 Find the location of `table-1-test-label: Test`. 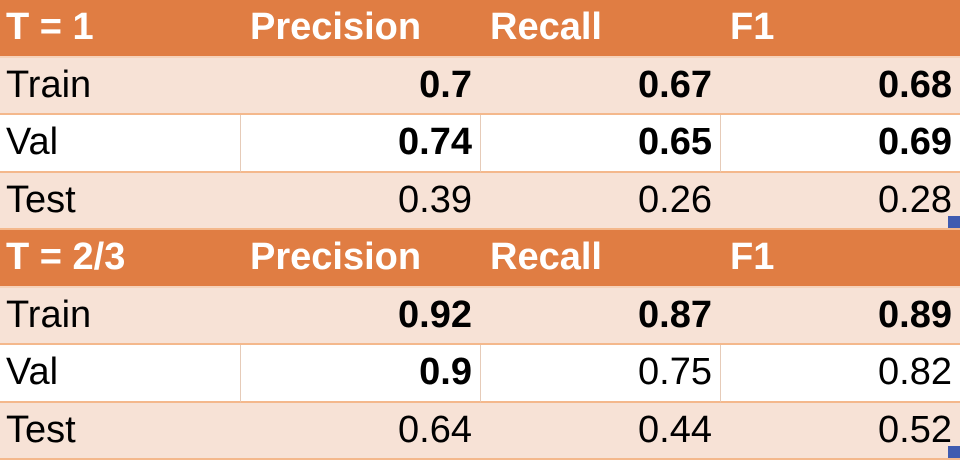

table-1-test-label: Test is located at coordinates (120, 201).